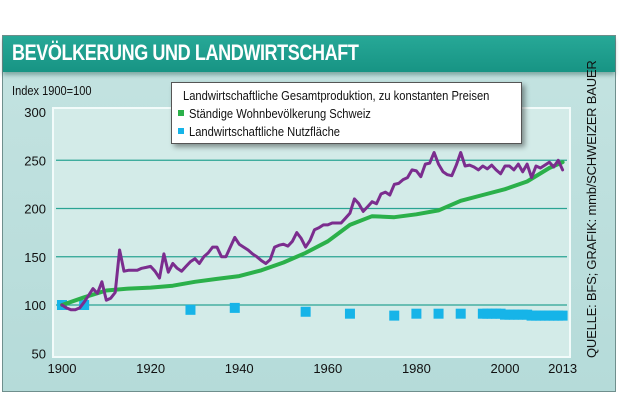 The height and width of the screenshot is (420, 620). I want to click on legend-label-area: Landwirtschaftliche Nutzfläche, so click(265, 131).